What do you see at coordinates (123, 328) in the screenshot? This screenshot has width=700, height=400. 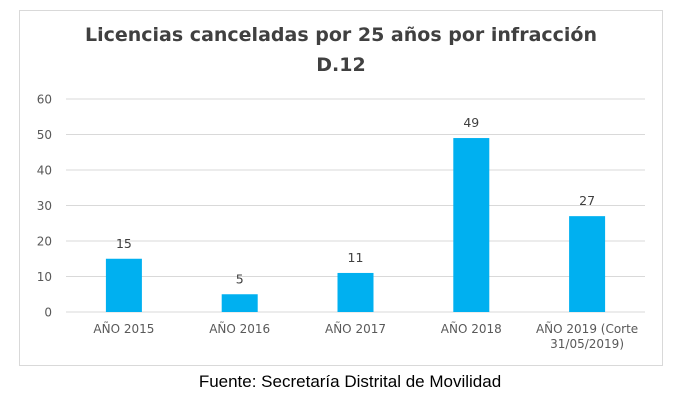 I see `x-tick-label: AÑO 2015` at bounding box center [123, 328].